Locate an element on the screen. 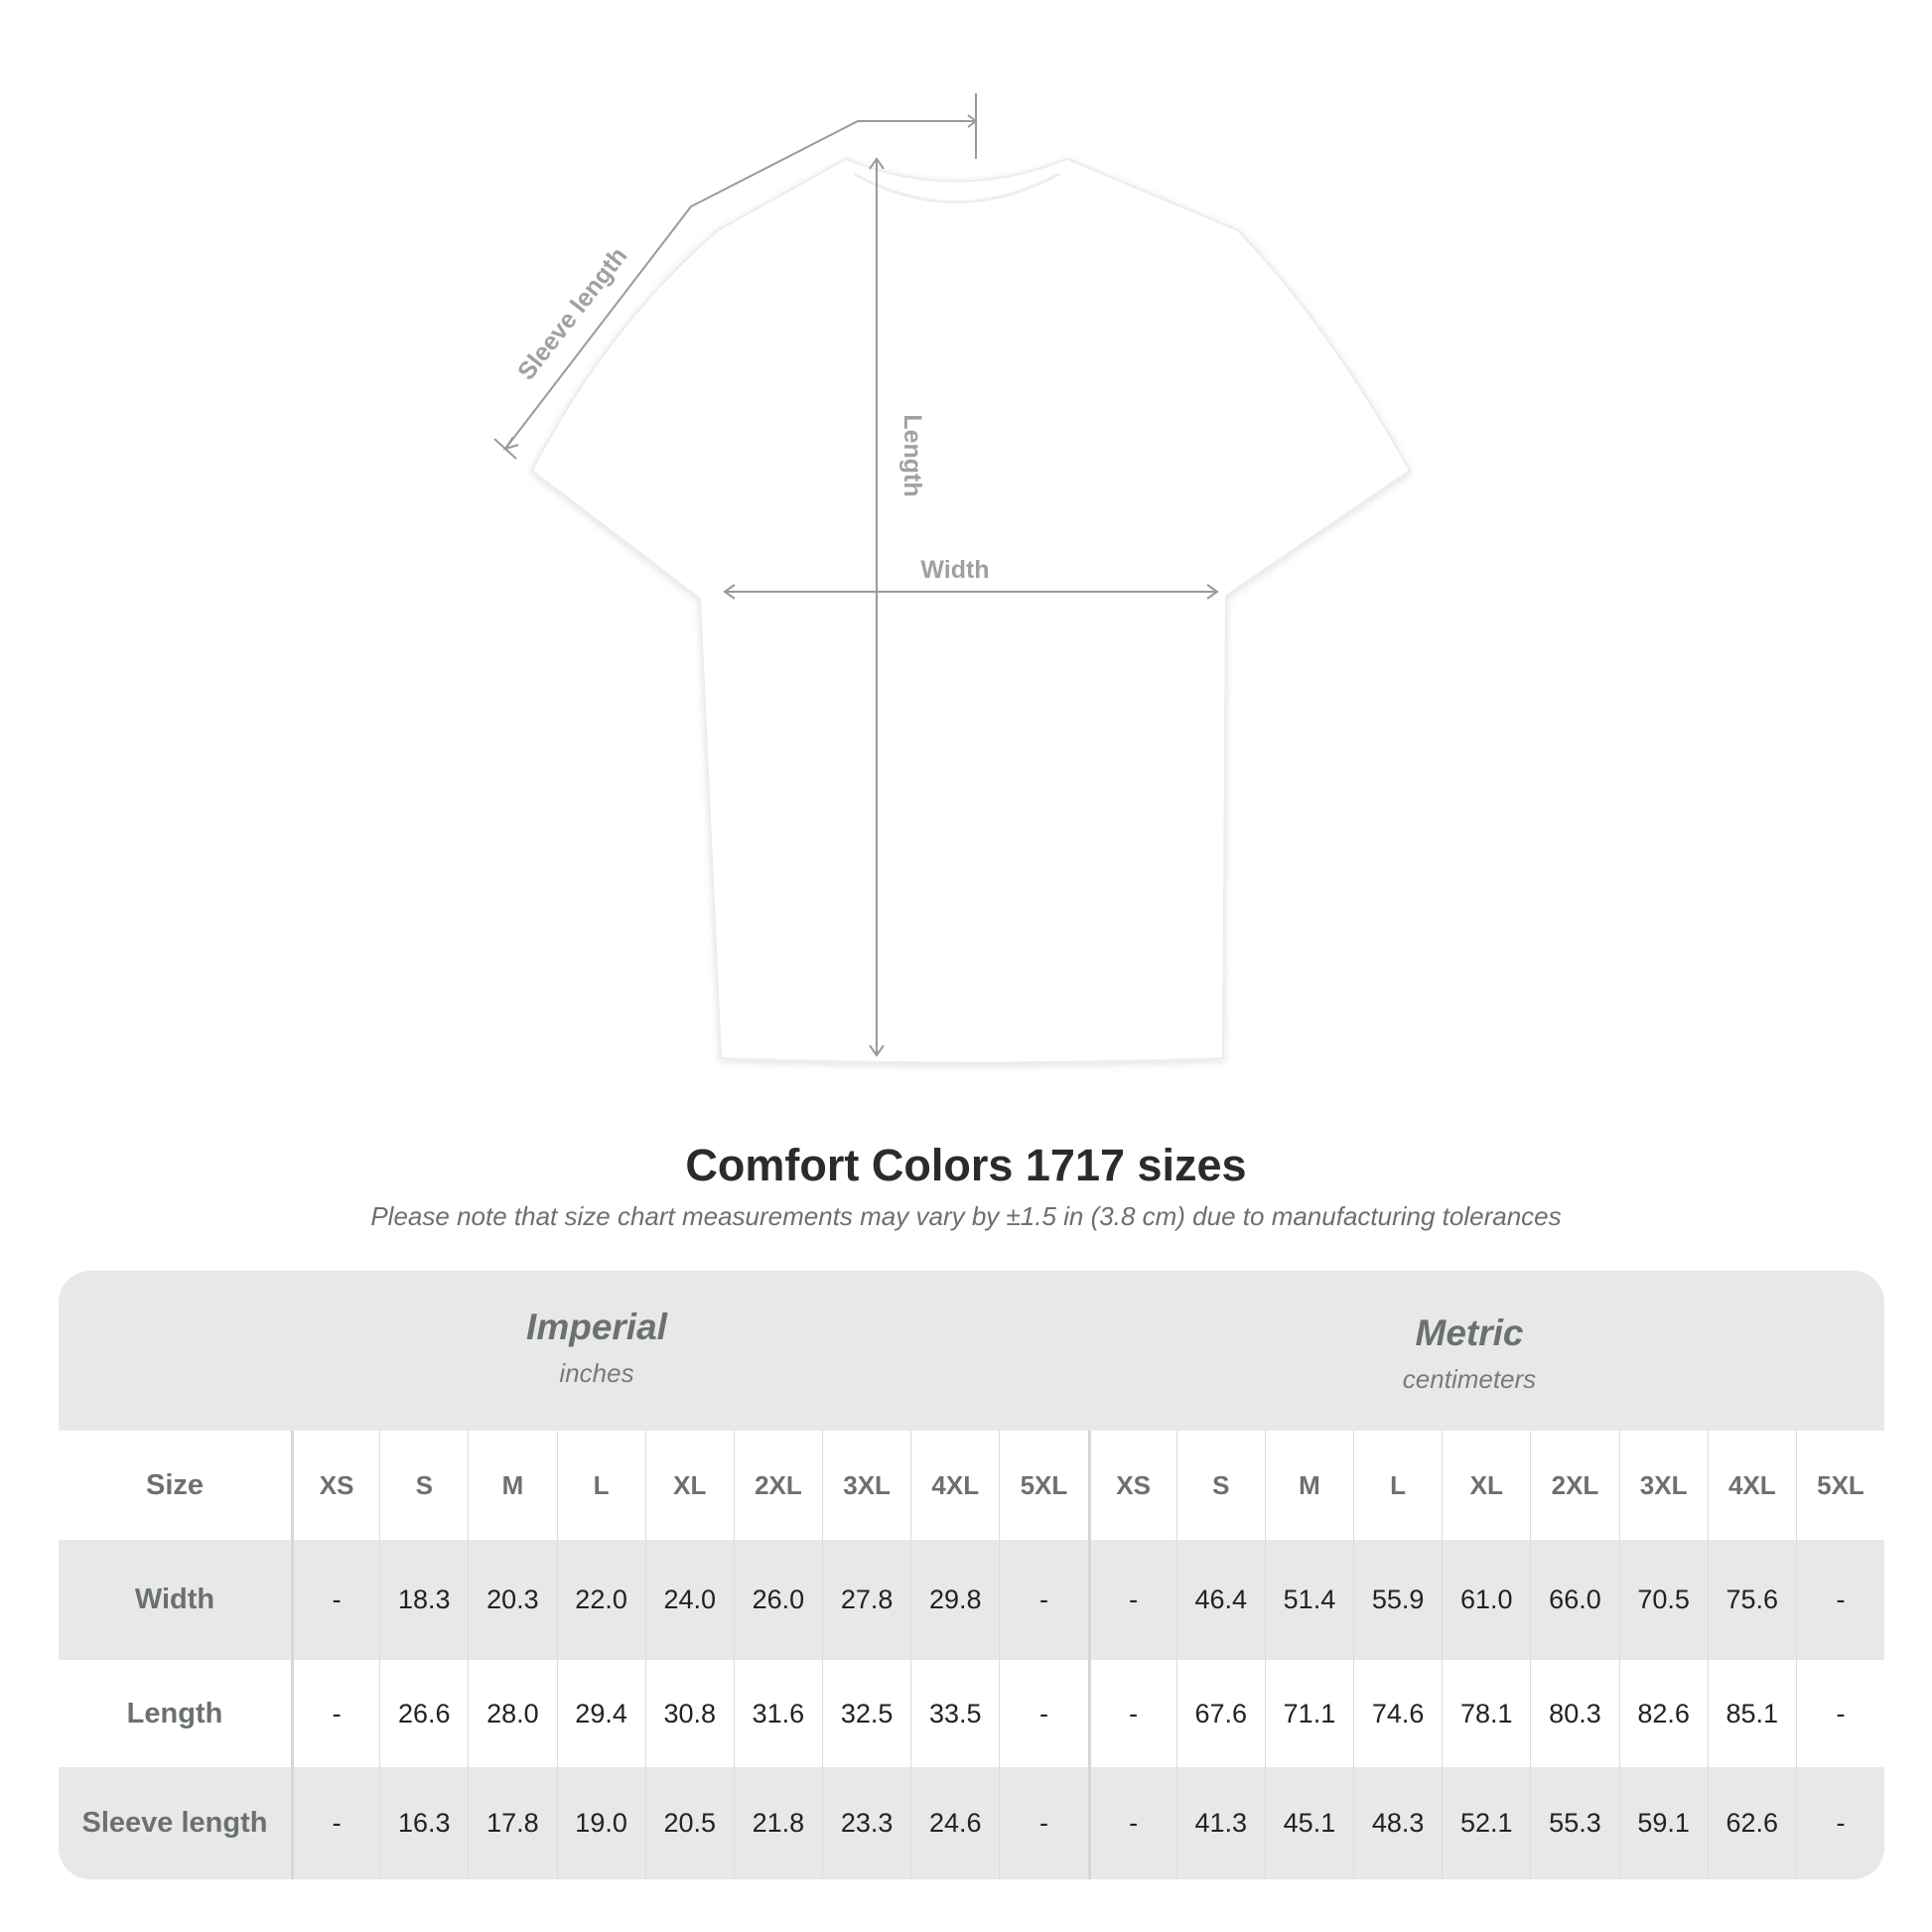  imperial-value-cell: 32.5 is located at coordinates (866, 1714).